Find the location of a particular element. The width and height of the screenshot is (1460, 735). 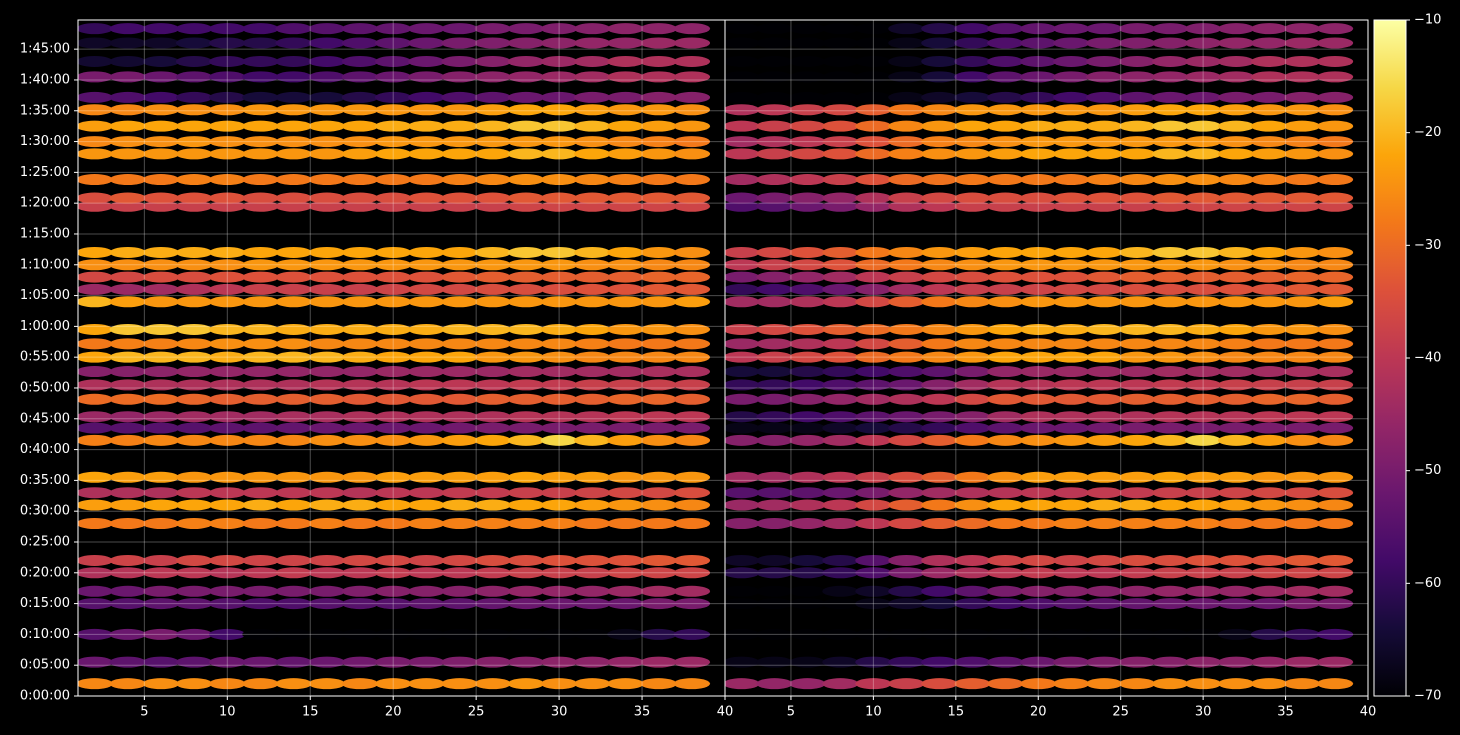

y-tick-label: 0:30:00 is located at coordinates (45, 511).